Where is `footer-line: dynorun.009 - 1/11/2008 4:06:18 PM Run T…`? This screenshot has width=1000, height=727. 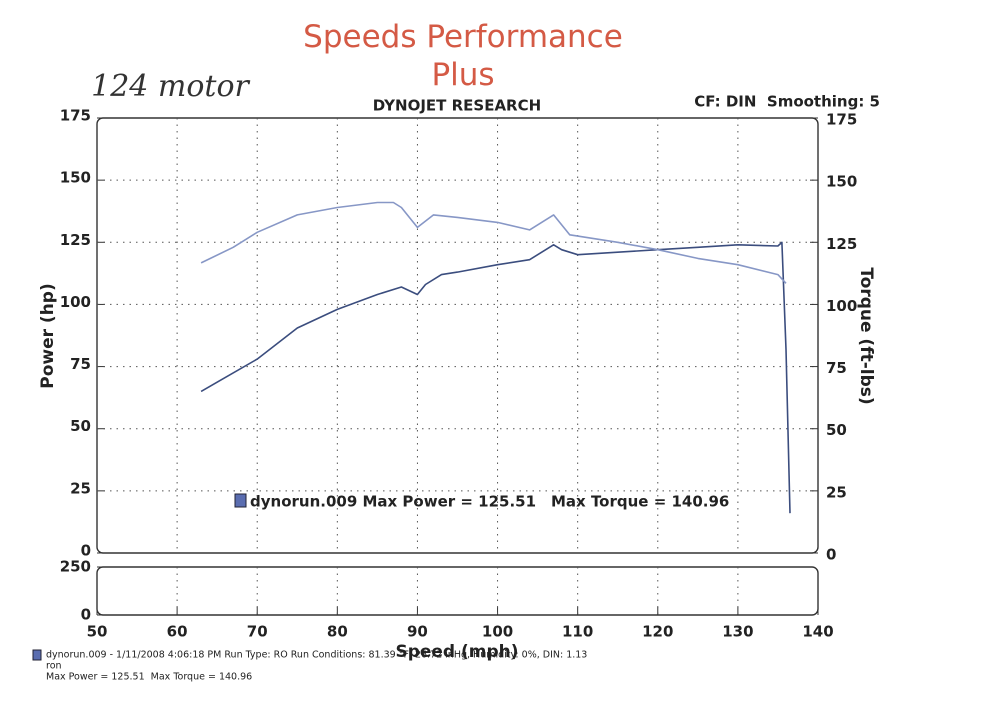 footer-line: dynorun.009 - 1/11/2008 4:06:18 PM Run T… is located at coordinates (316, 655).